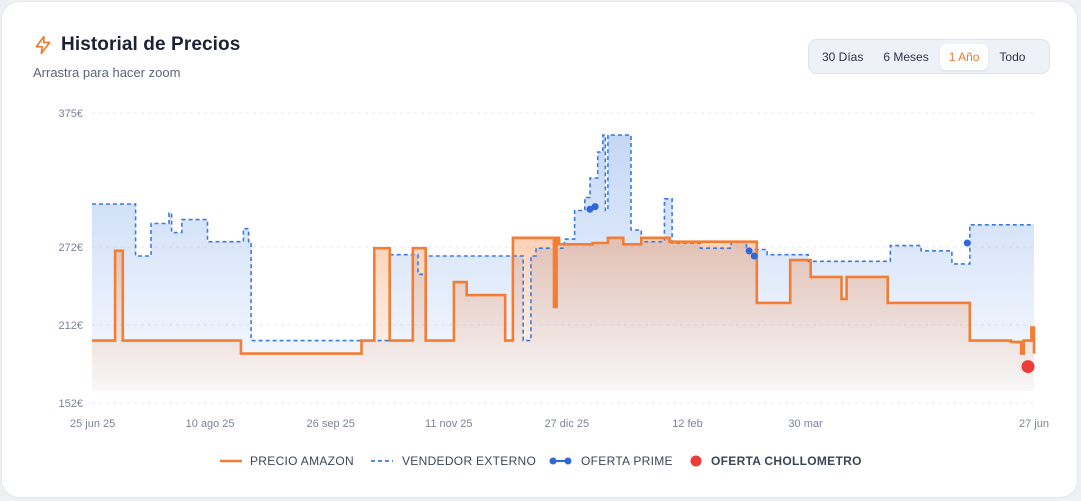 The image size is (1081, 501). What do you see at coordinates (210, 424) in the screenshot?
I see `x-tick-label: 10 ago 25` at bounding box center [210, 424].